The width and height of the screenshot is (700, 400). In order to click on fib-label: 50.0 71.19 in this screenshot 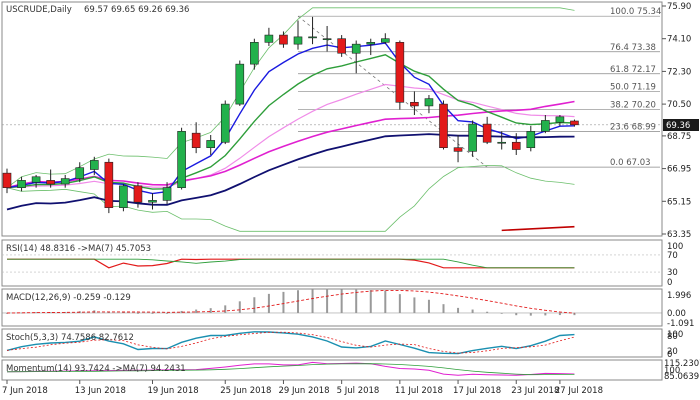, I will do `click(633, 88)`.